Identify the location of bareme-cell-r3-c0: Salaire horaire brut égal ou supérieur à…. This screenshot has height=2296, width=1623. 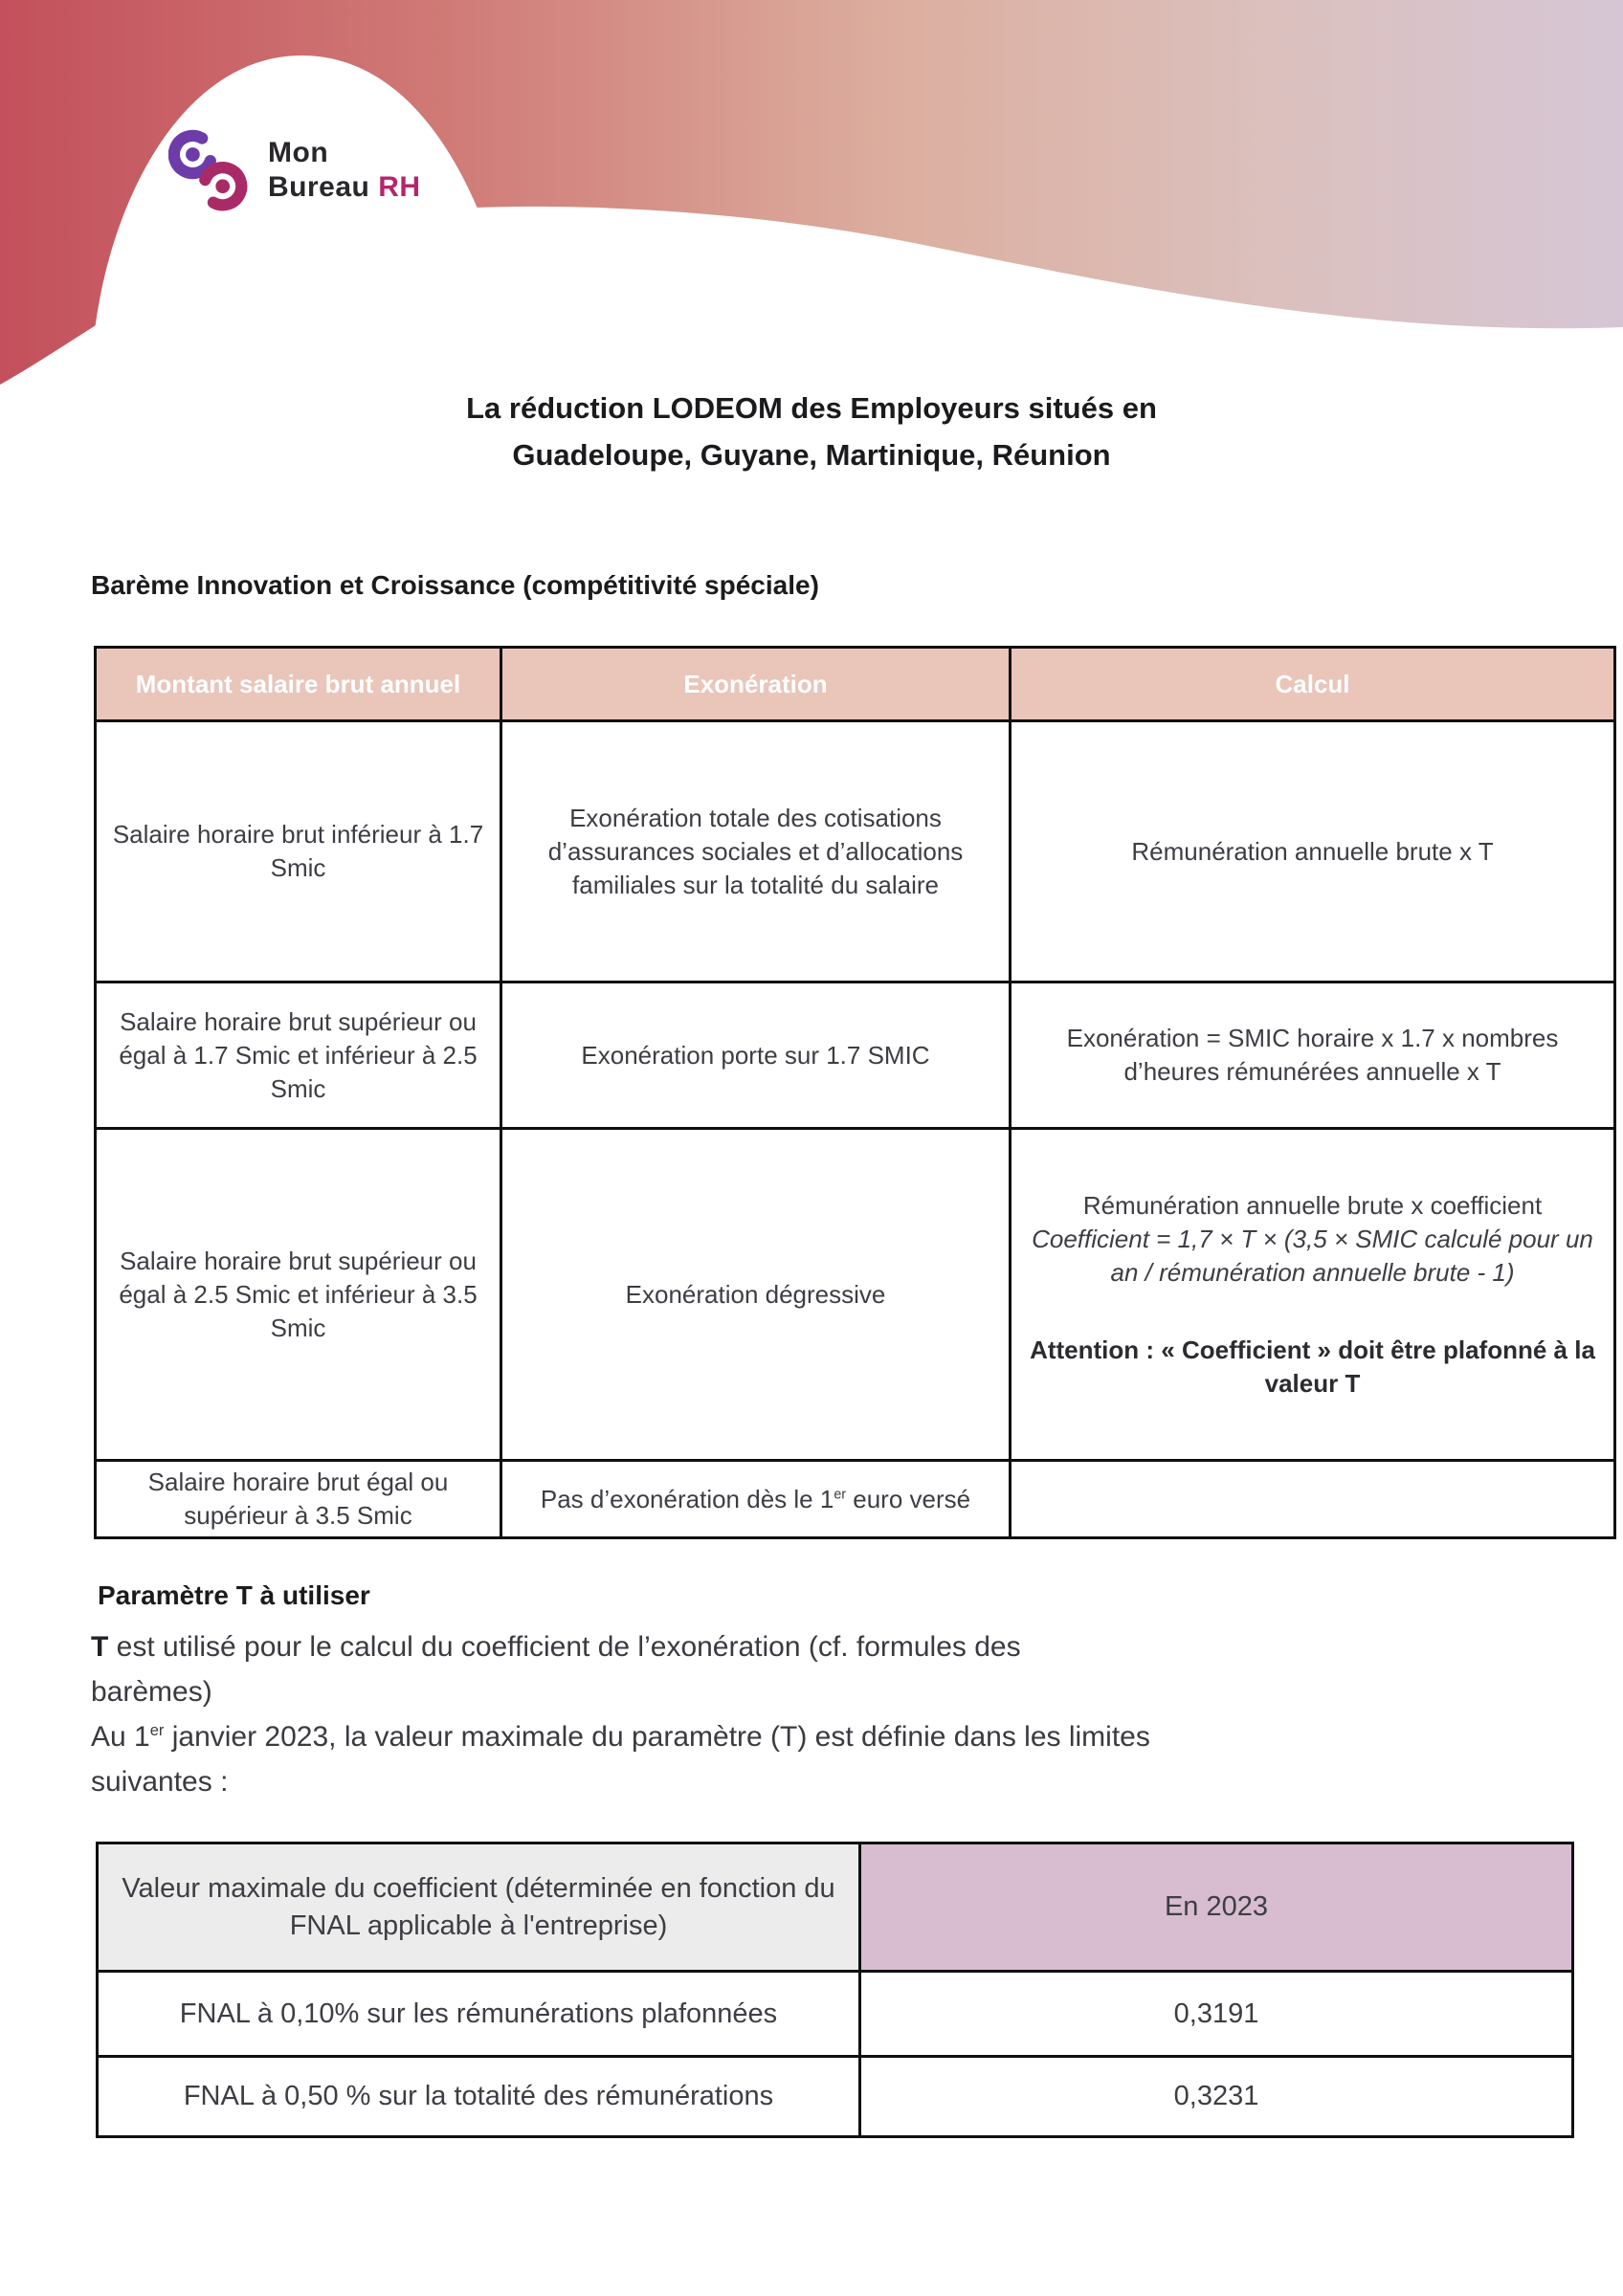
(298, 1499).